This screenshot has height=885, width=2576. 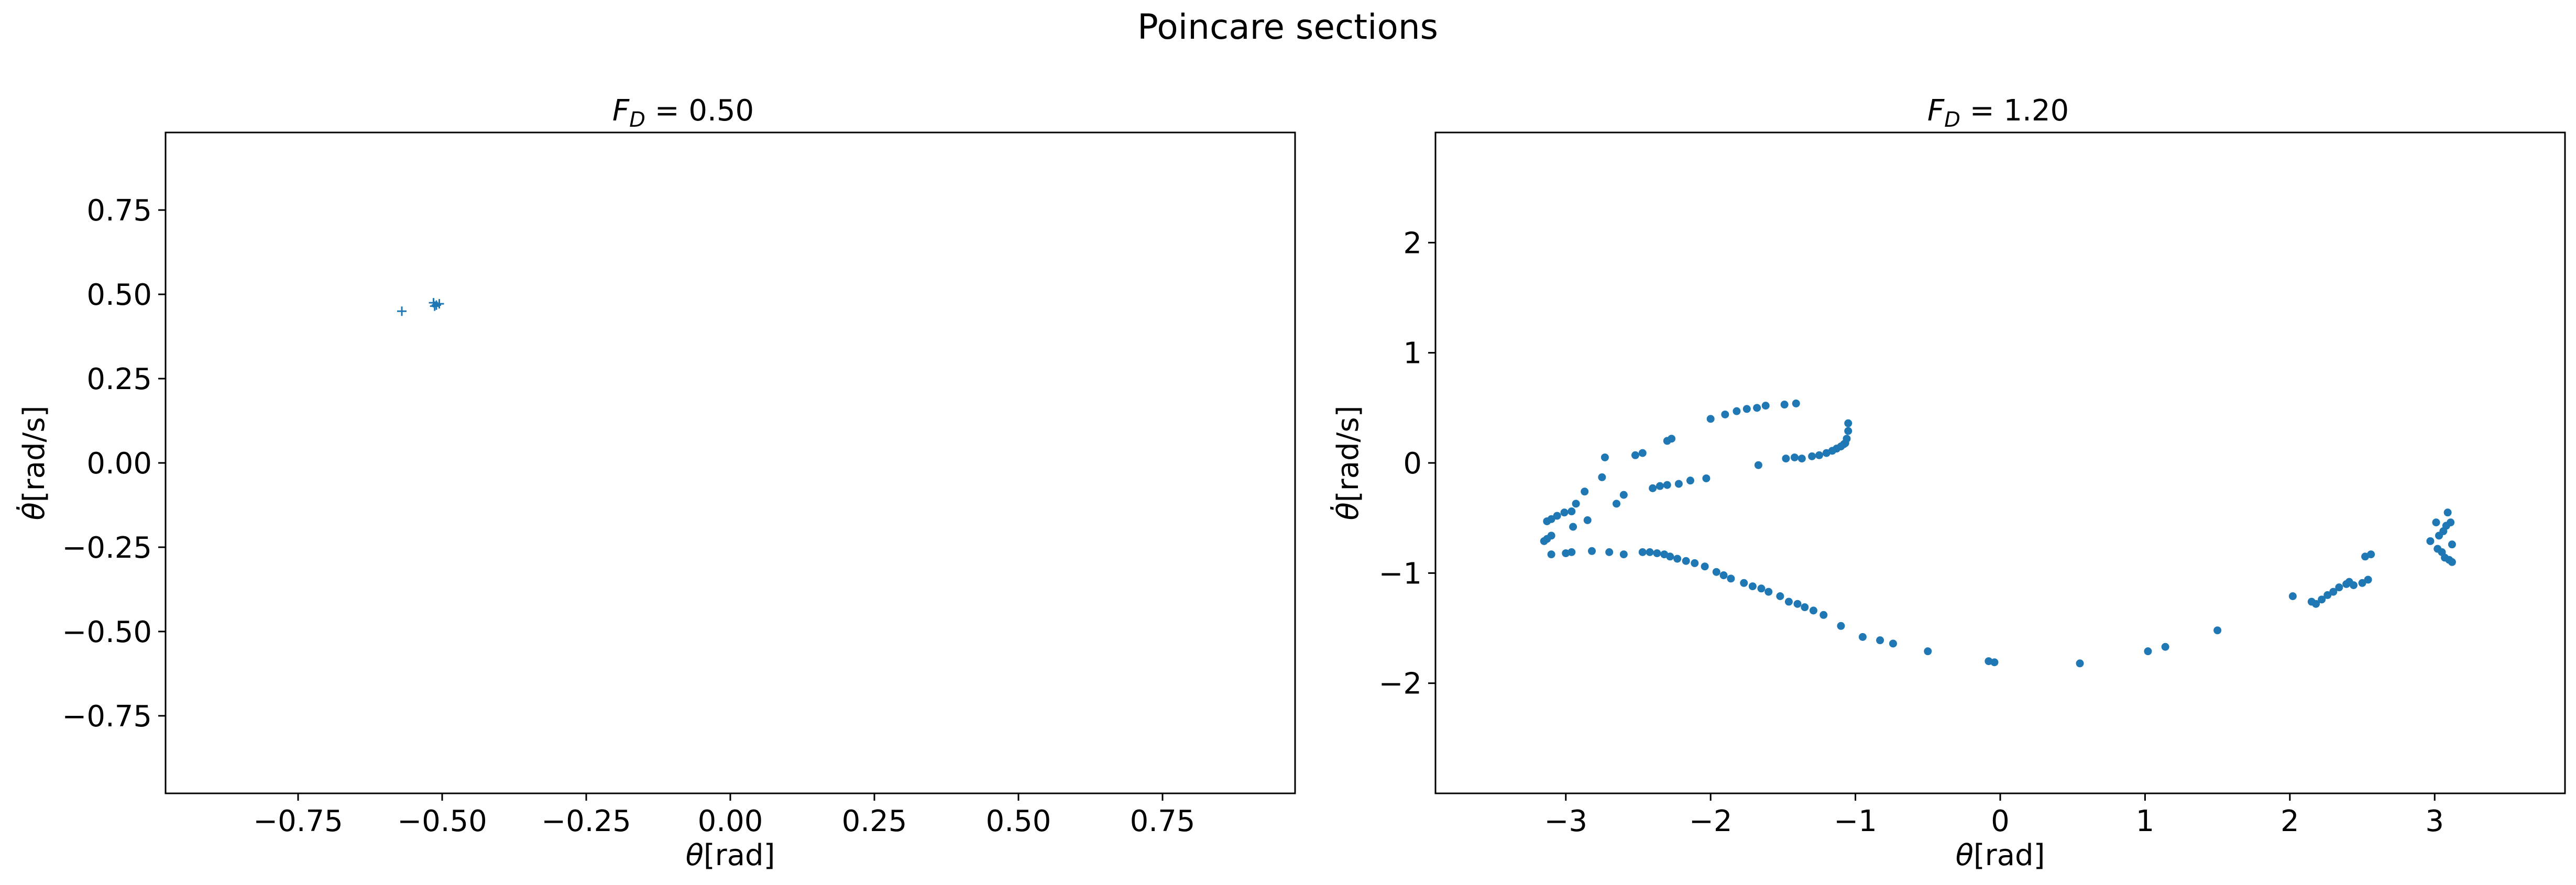 I want to click on panel-title-left: FD = 0.50, so click(x=683, y=113).